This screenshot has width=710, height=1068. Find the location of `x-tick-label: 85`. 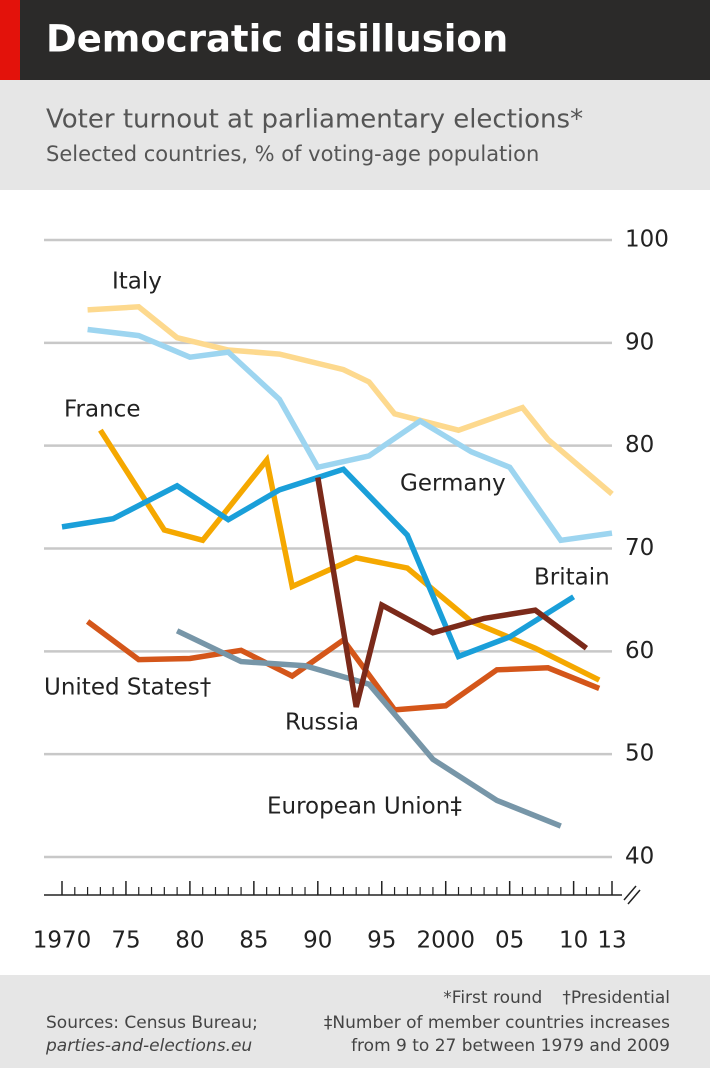

x-tick-label: 85 is located at coordinates (253, 941).